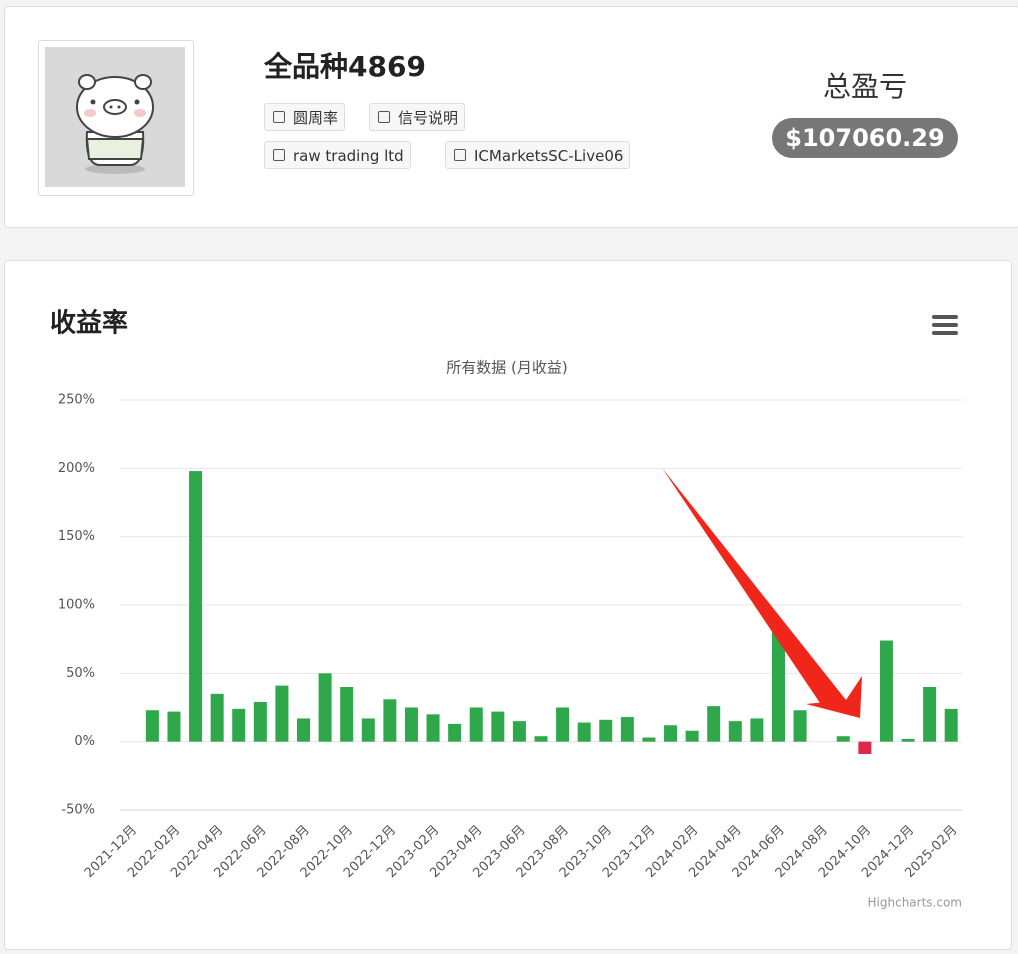 The height and width of the screenshot is (954, 1018). What do you see at coordinates (762, 593) in the screenshot?
I see `arrow-annotation` at bounding box center [762, 593].